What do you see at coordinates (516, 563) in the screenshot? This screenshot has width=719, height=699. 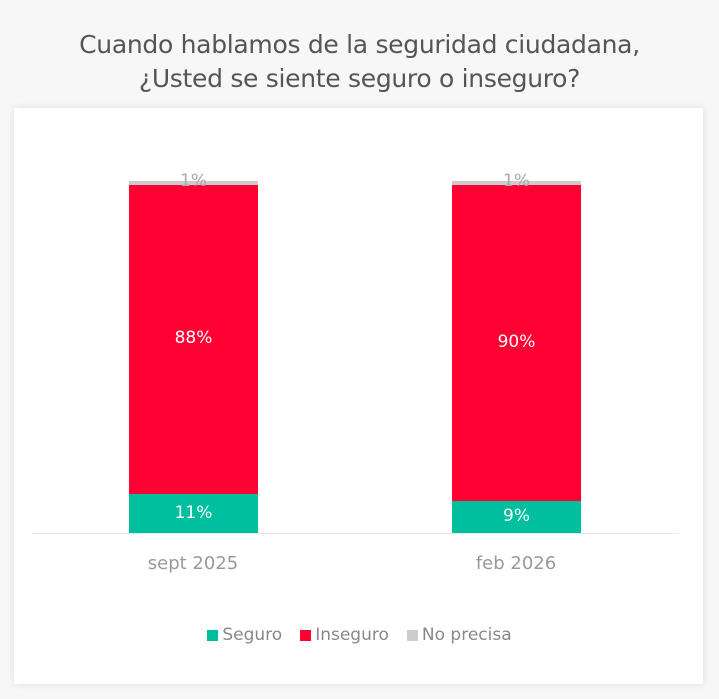 I see `category-label-feb-2026: feb 2026` at bounding box center [516, 563].